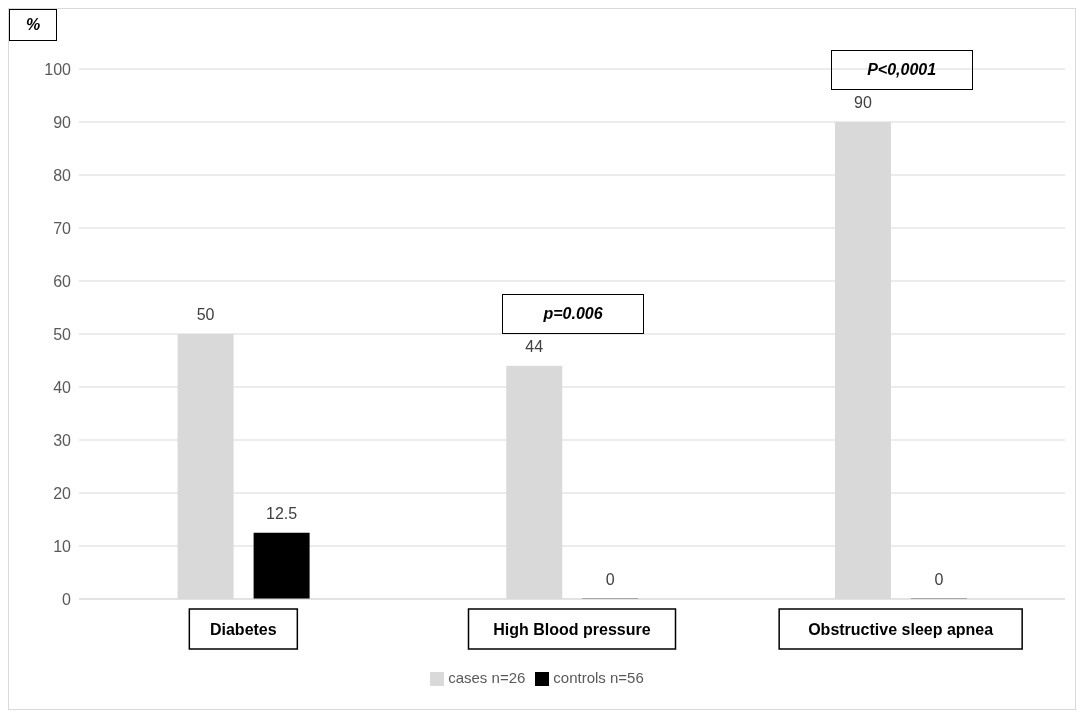 This screenshot has width=1082, height=724. What do you see at coordinates (901, 629) in the screenshot?
I see `x-tick-label: Obstructive sleep apnea` at bounding box center [901, 629].